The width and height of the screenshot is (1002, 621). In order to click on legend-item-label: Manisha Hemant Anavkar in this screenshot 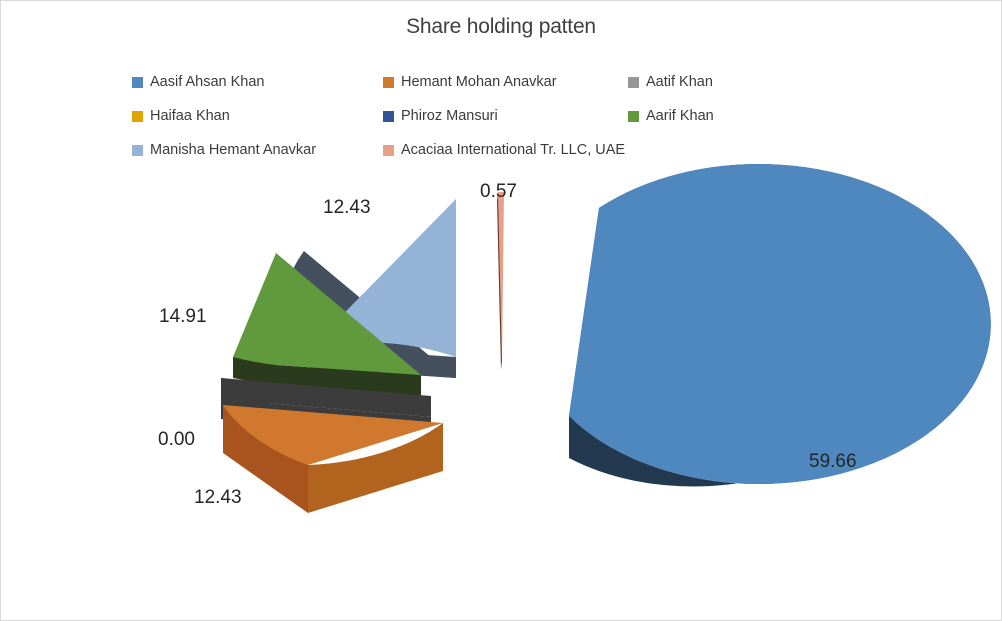, I will do `click(233, 149)`.